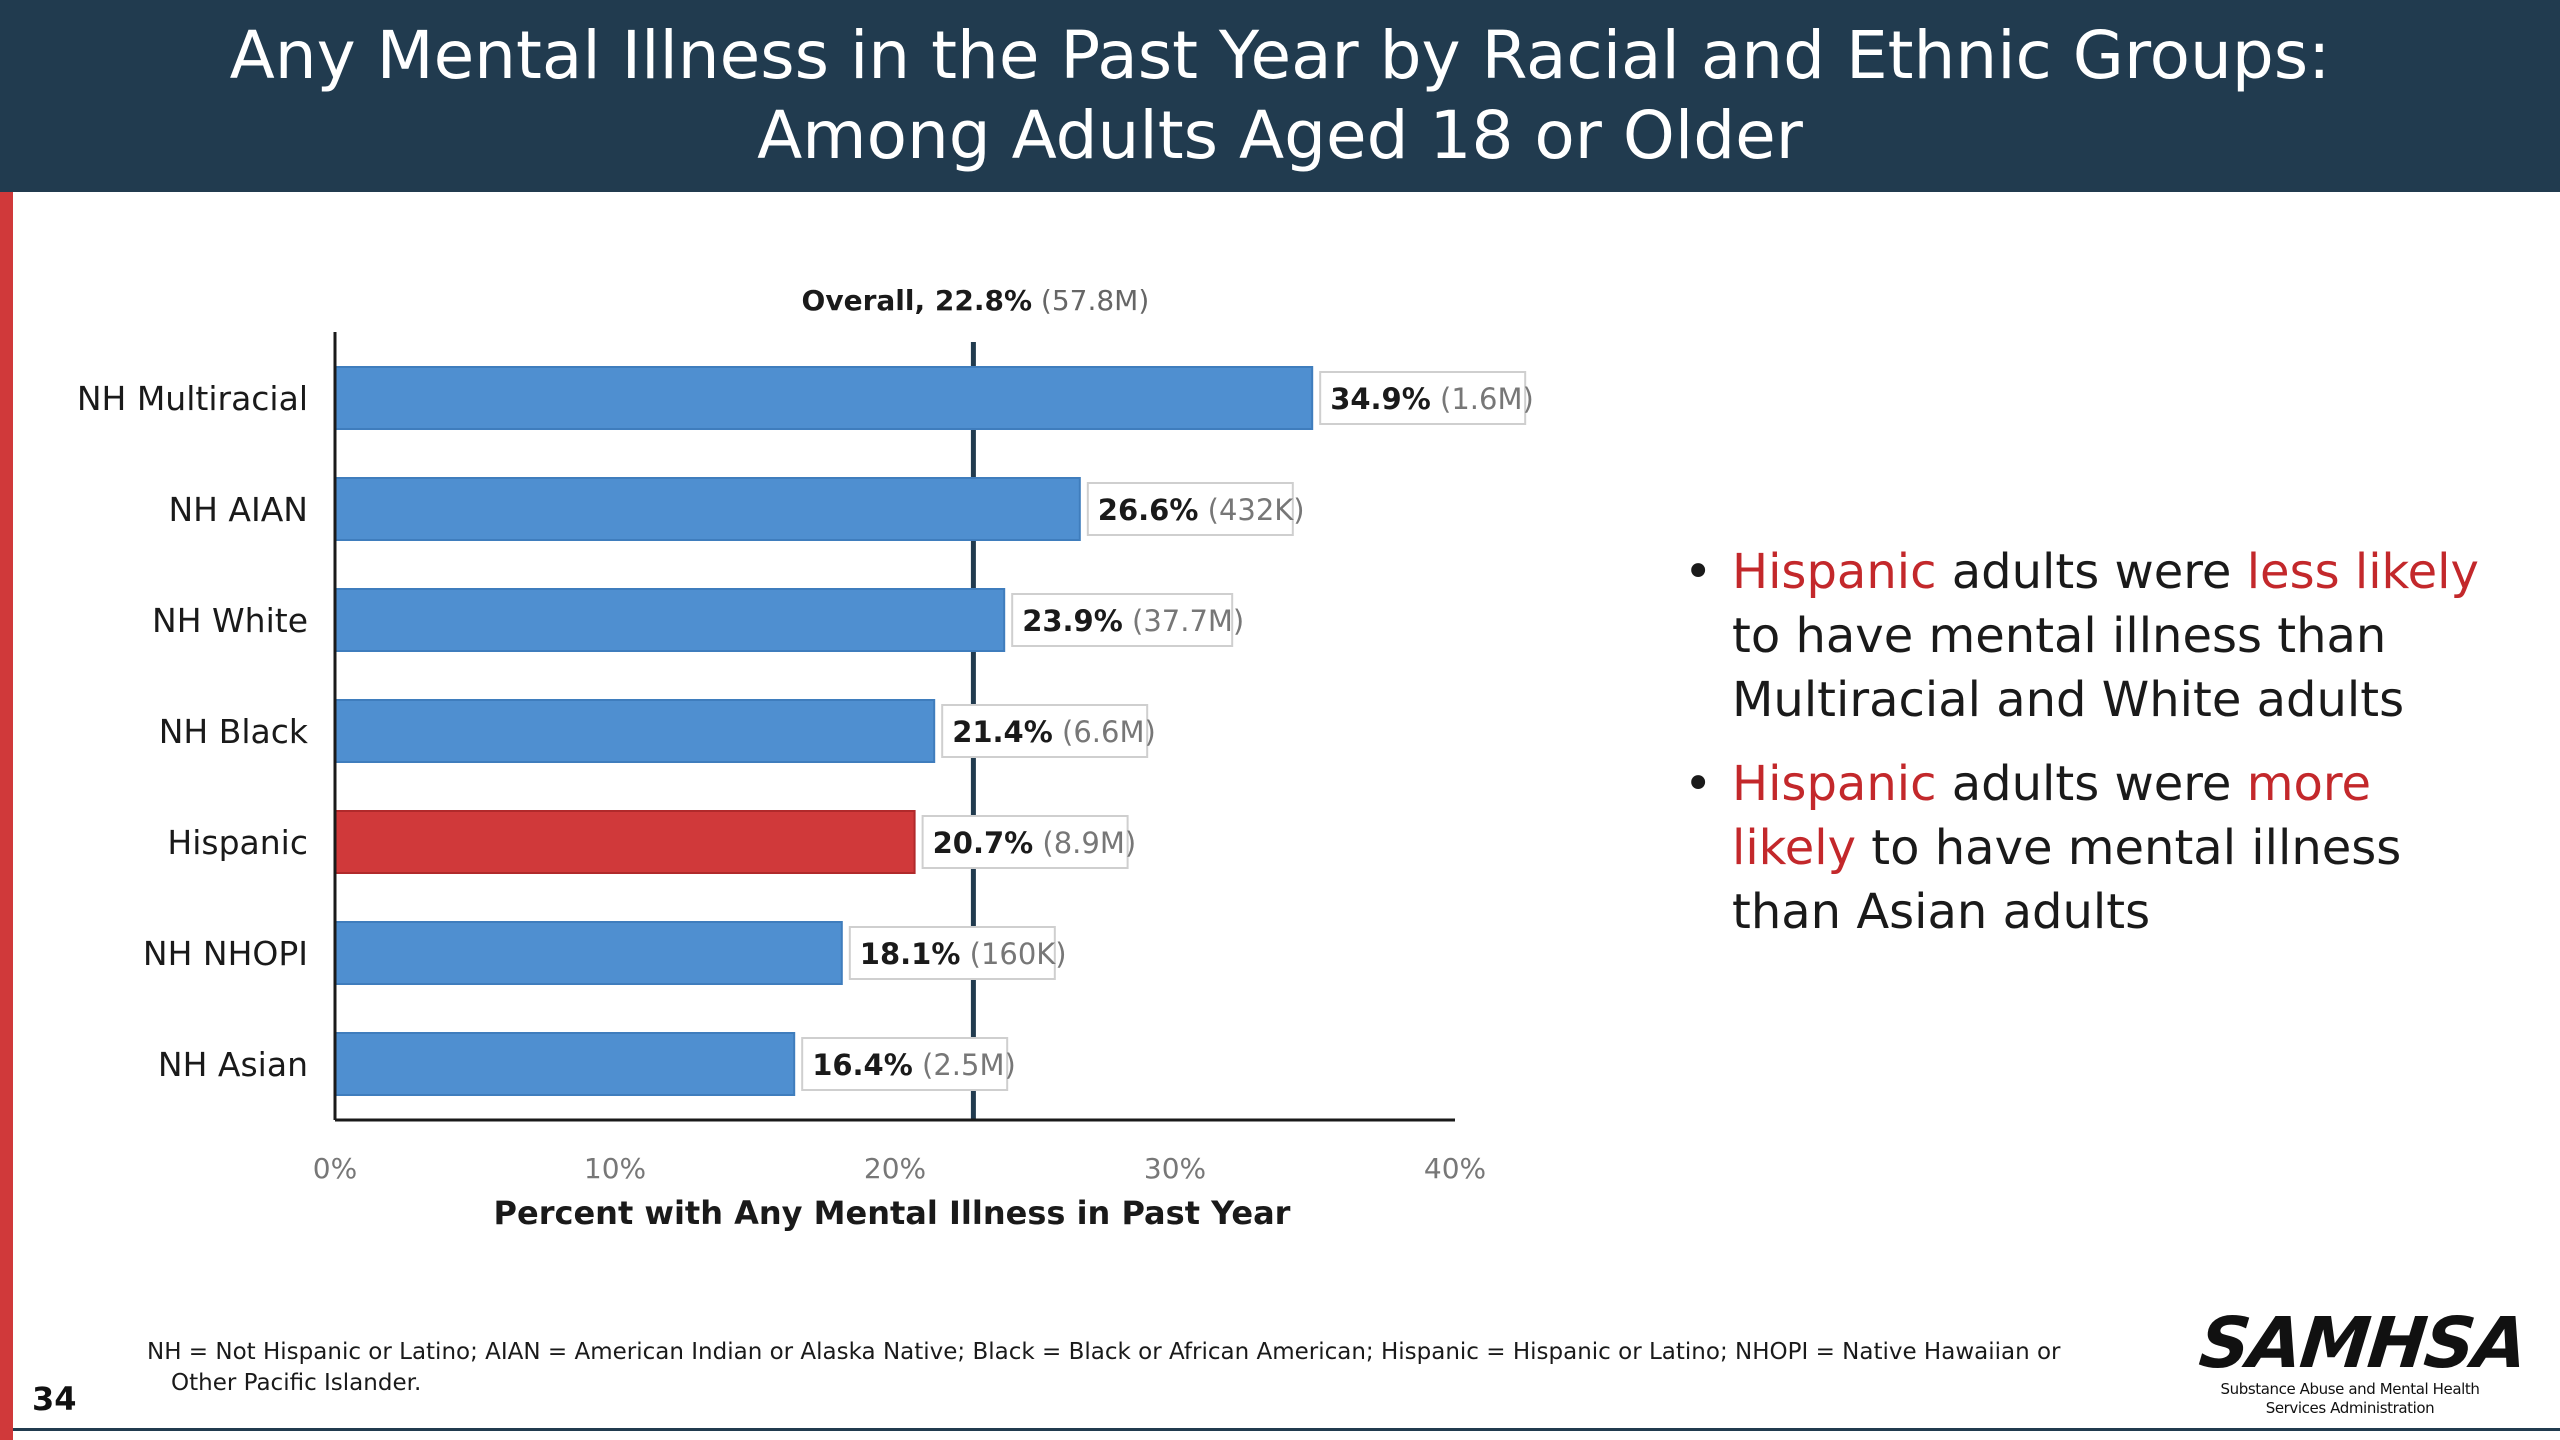 This screenshot has width=2560, height=1440. Describe the element at coordinates (1286, 1429) in the screenshot. I see `bottom-rule` at that location.